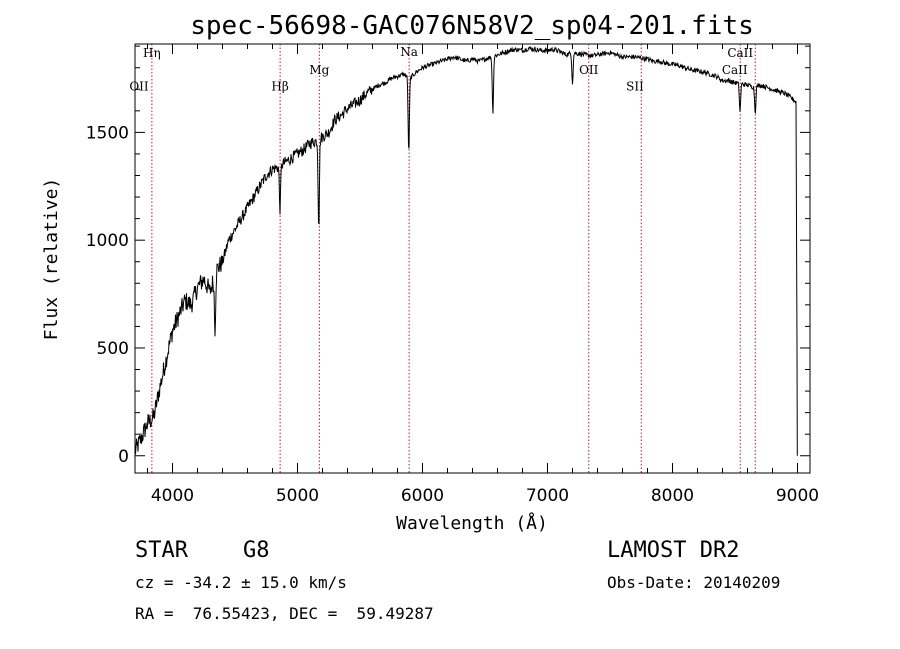 The width and height of the screenshot is (900, 649). Describe the element at coordinates (672, 496) in the screenshot. I see `x-tick-label: 8000` at that location.